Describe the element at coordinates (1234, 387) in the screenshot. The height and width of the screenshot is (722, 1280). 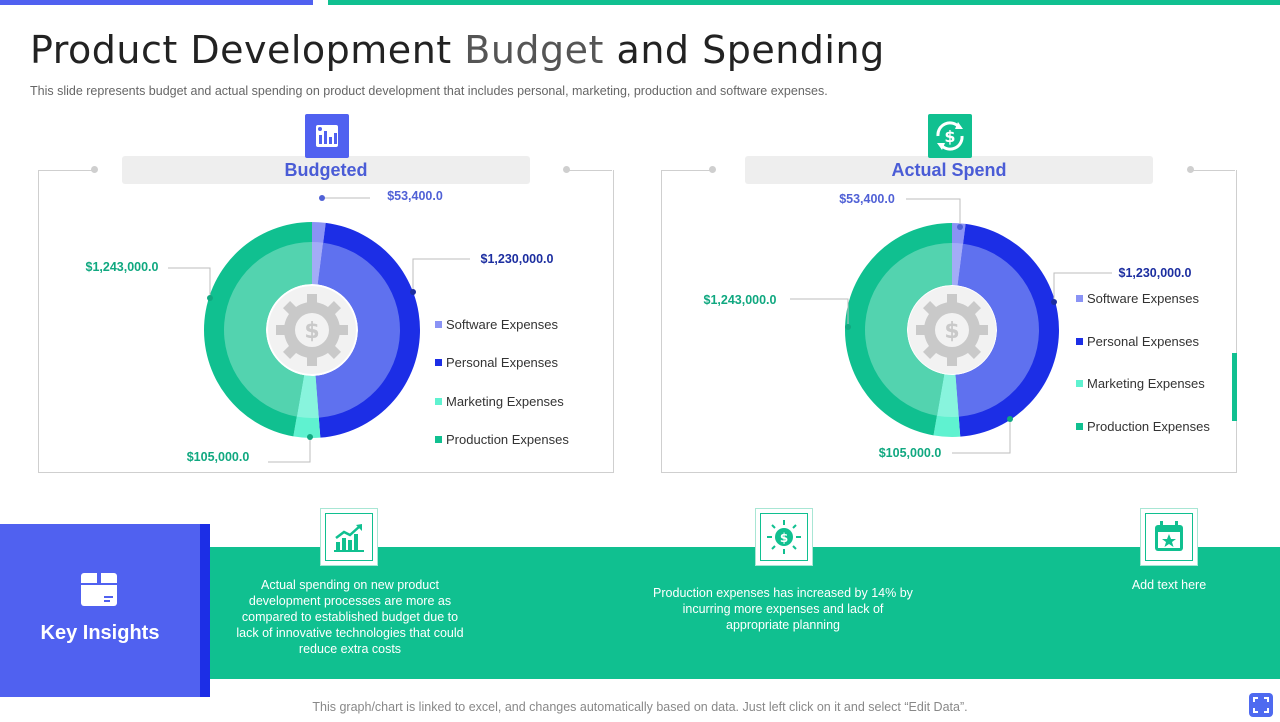
I see `side-accent-bar` at that location.